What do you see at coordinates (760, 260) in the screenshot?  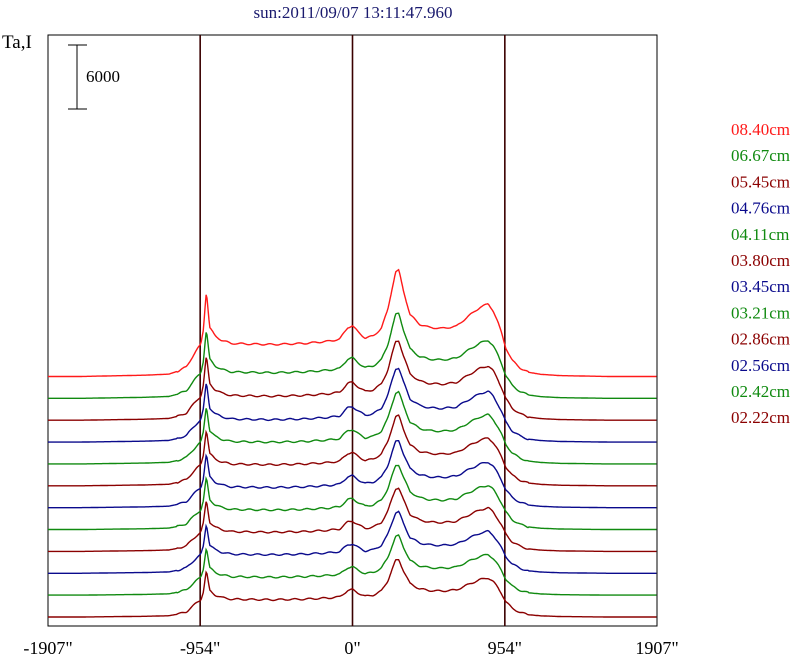 I see `legend-entry: 03.80cm` at bounding box center [760, 260].